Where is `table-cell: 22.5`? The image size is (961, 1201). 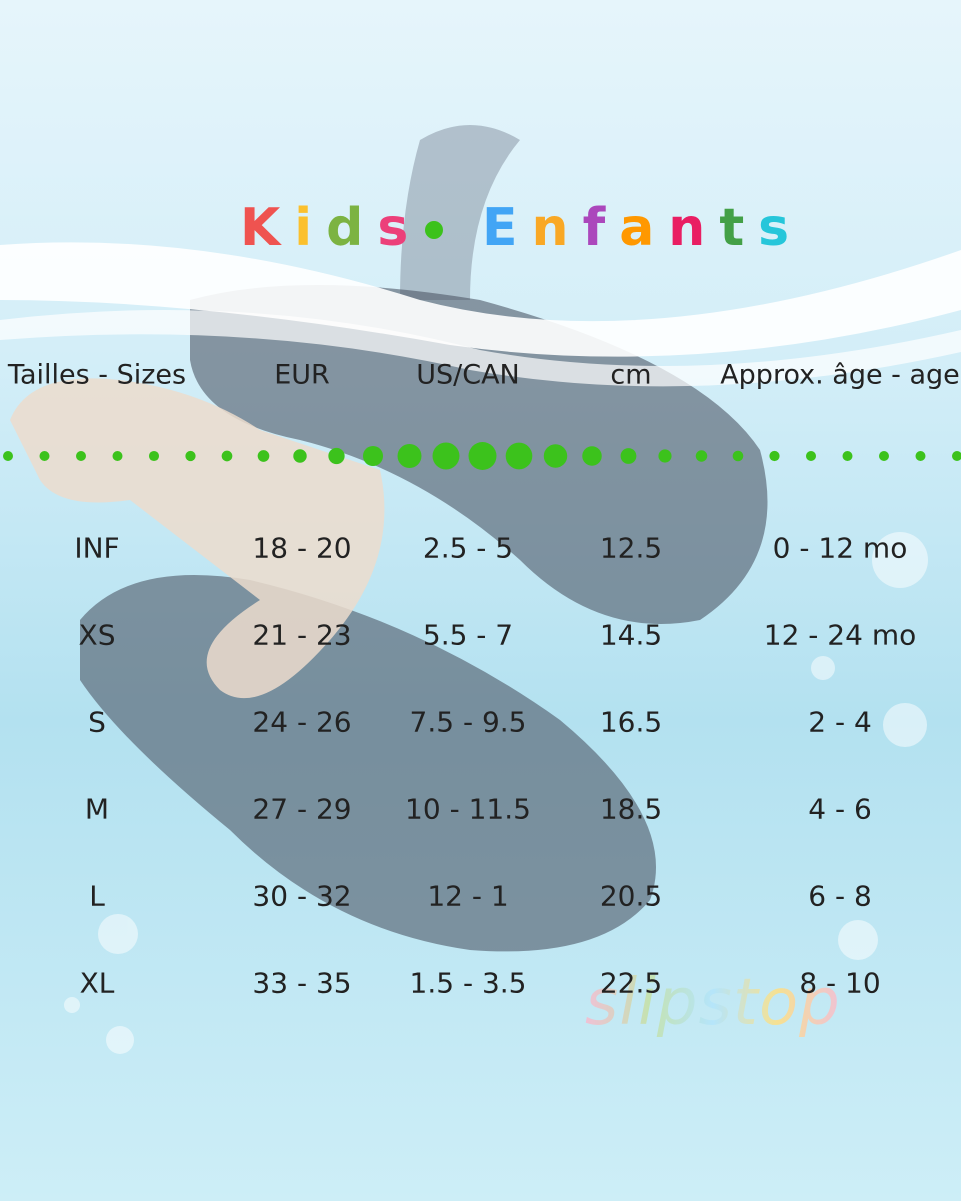
table-cell: 22.5 is located at coordinates (631, 983).